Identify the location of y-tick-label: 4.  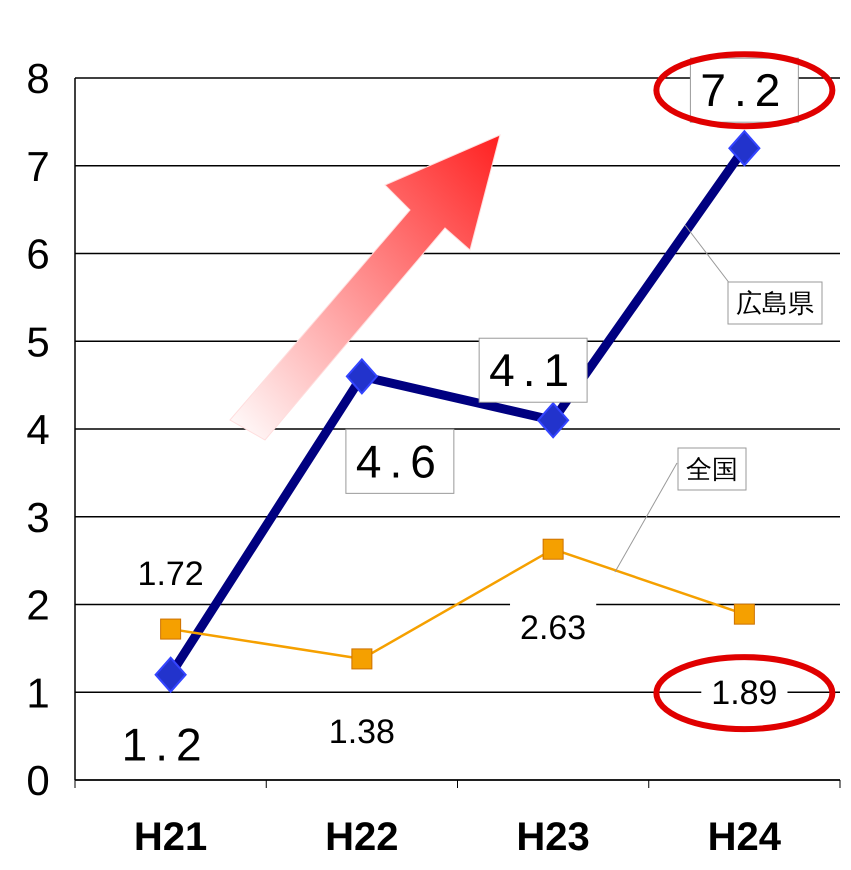
(38, 429).